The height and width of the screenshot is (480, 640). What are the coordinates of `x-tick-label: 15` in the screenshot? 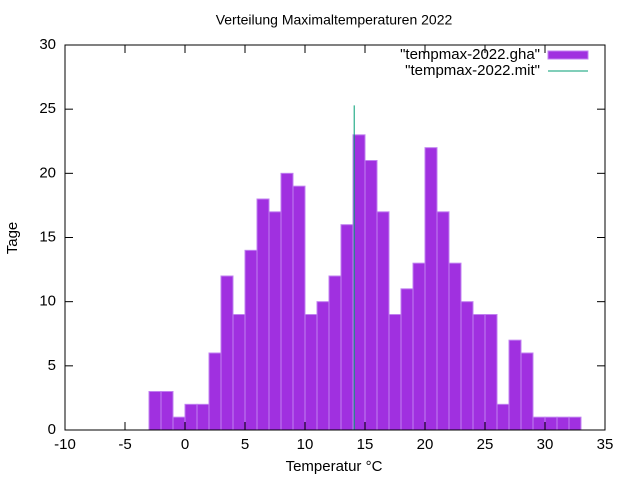 It's located at (365, 444).